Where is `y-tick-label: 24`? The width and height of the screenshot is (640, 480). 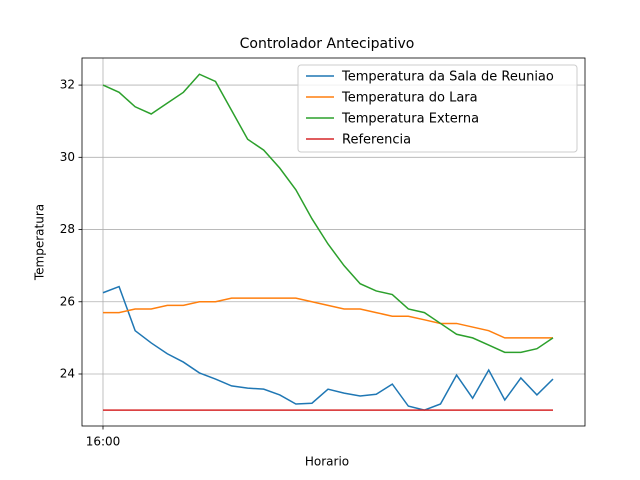 y-tick-label: 24 is located at coordinates (67, 373).